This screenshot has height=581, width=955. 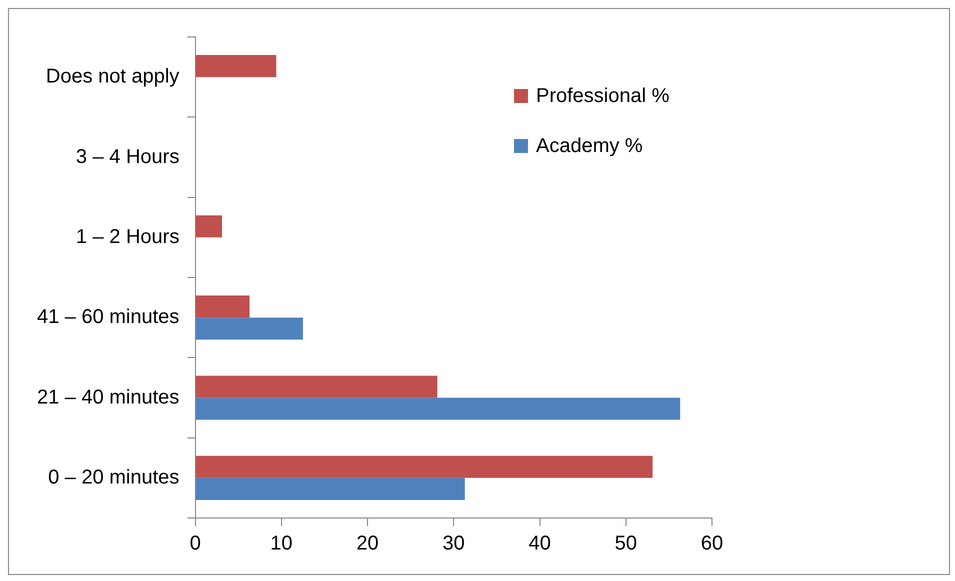 I want to click on x-tick-label: 20, so click(x=367, y=543).